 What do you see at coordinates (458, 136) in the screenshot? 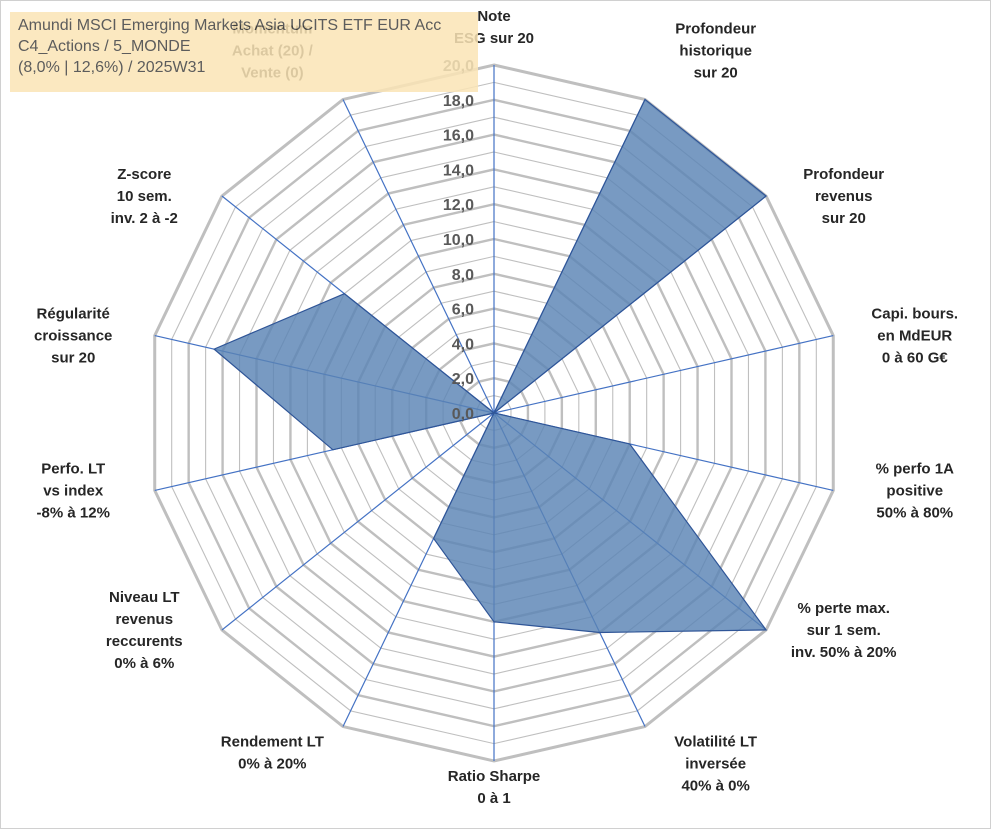
I see `tick-label: 16,0` at bounding box center [458, 136].